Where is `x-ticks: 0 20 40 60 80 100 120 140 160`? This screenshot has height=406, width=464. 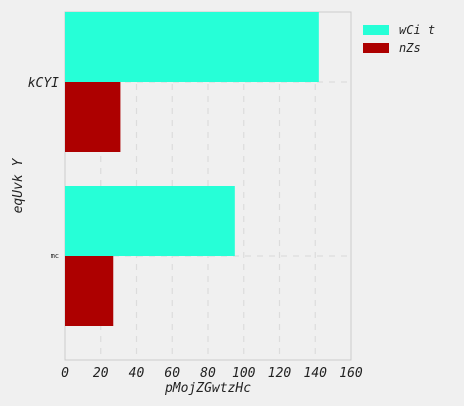 x-ticks: 0 20 40 60 80 100 120 140 160 is located at coordinates (212, 373).